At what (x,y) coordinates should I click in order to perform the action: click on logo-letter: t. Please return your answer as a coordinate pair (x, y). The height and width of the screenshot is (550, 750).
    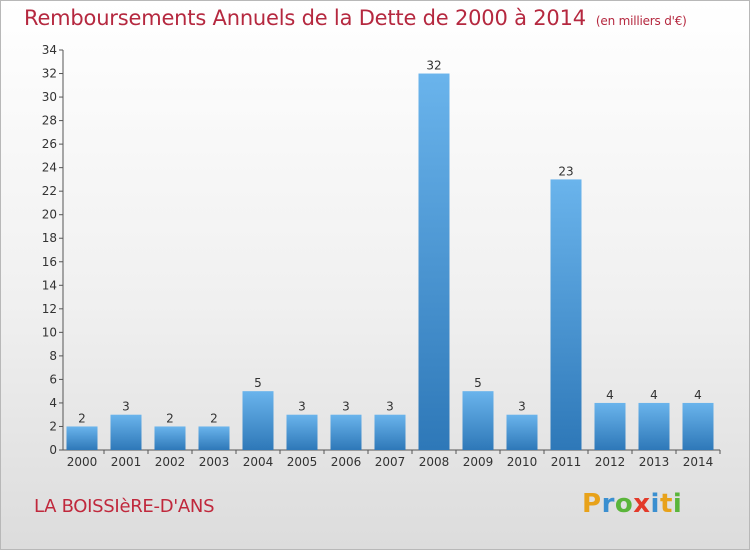
    Looking at the image, I should click on (666, 504).